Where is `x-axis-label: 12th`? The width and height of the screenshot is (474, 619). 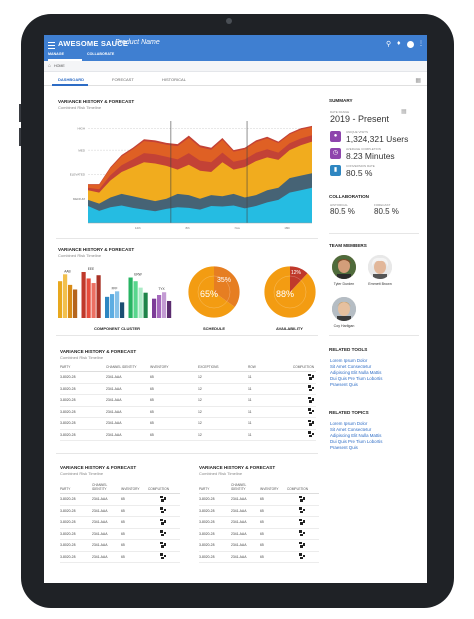
x-axis-label: 12th is located at coordinates (138, 228).